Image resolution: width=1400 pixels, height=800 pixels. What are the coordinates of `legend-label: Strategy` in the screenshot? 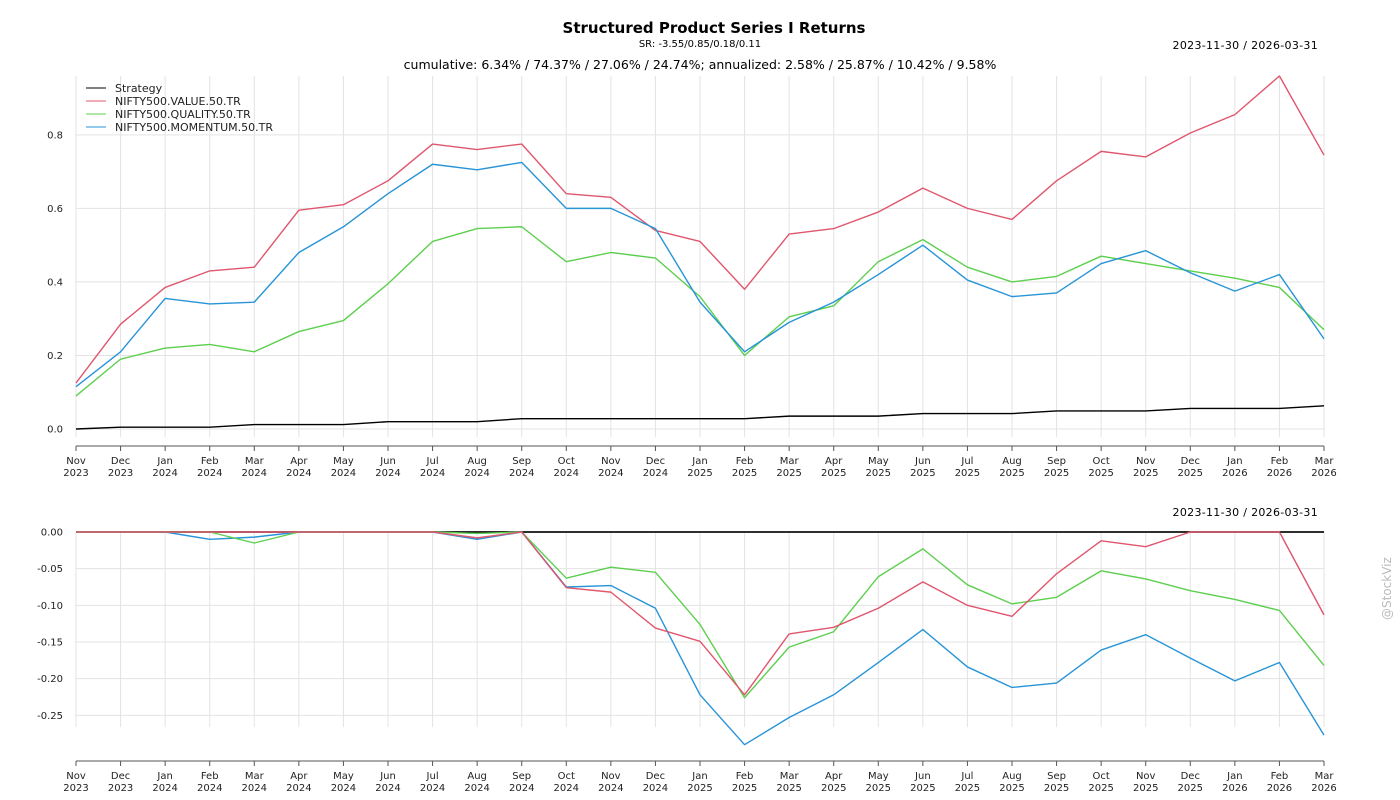 It's located at (139, 88).